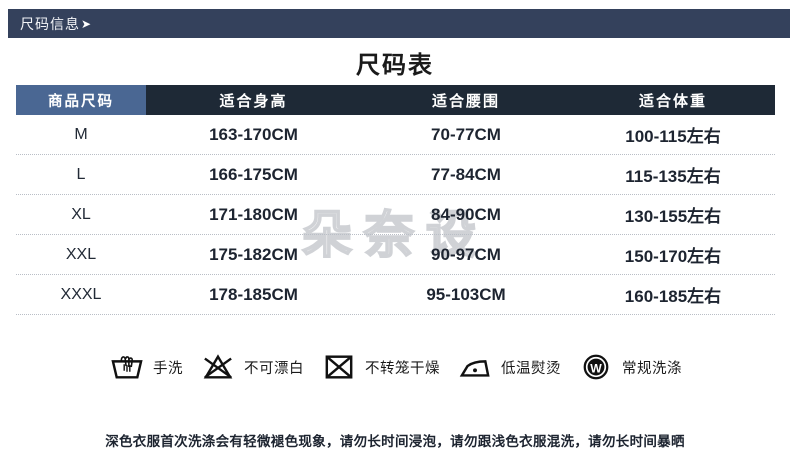 The image size is (790, 457). I want to click on cell-weight: 130-155左右, so click(673, 216).